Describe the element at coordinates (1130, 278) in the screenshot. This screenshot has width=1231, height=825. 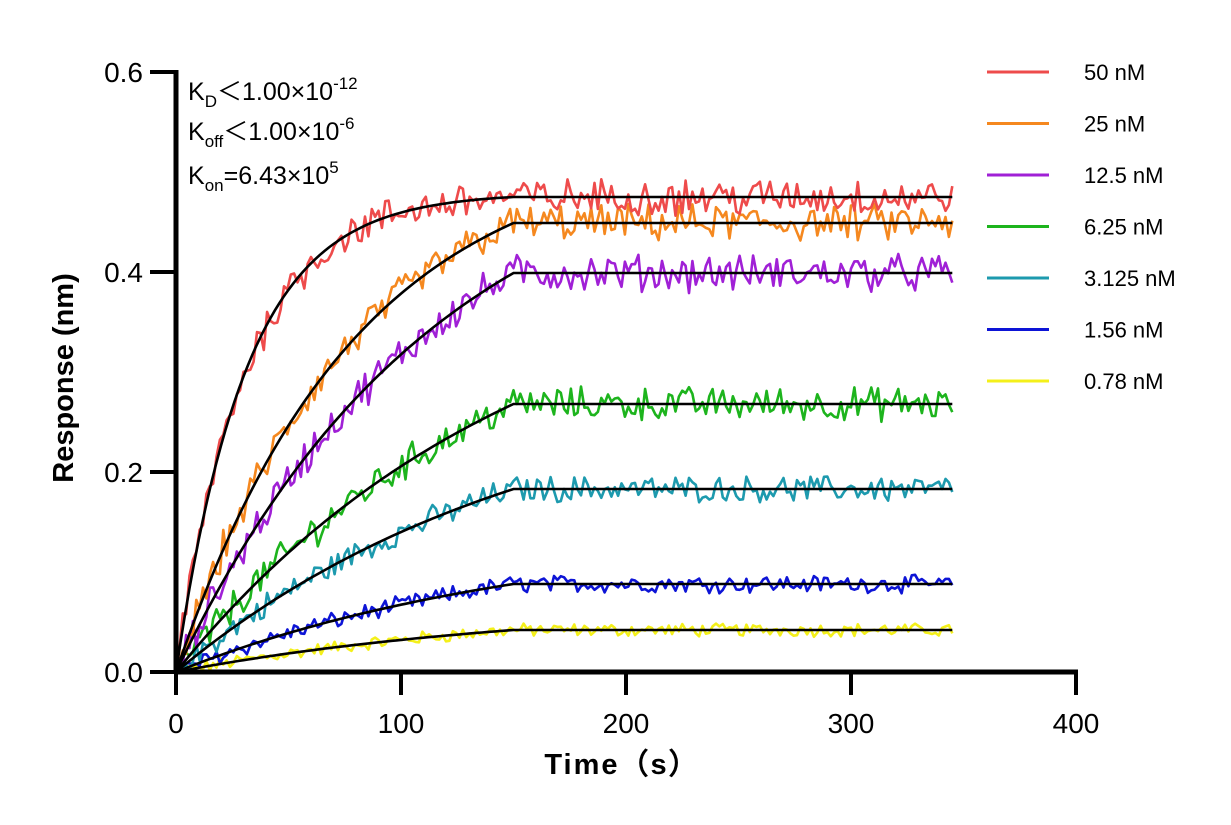
I see `legend-label: 3.125 nM` at that location.